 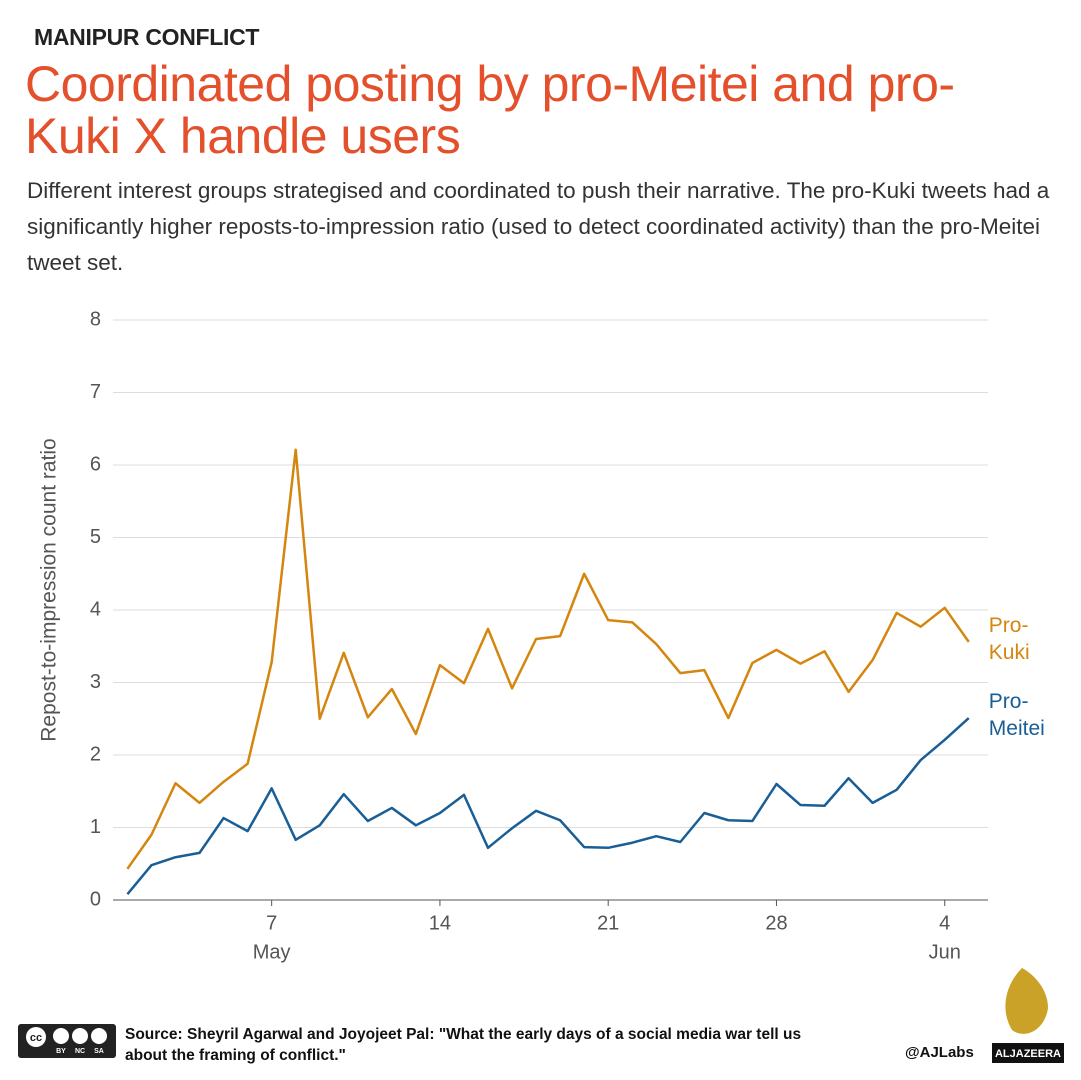 I want to click on x-tick-label: 14, so click(x=440, y=923).